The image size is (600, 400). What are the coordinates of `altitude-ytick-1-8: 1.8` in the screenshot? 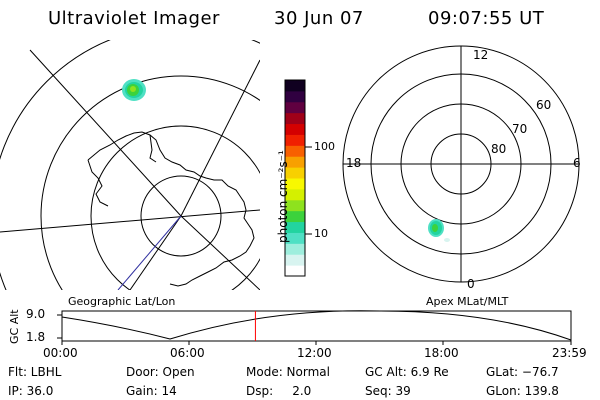 It's located at (36, 337).